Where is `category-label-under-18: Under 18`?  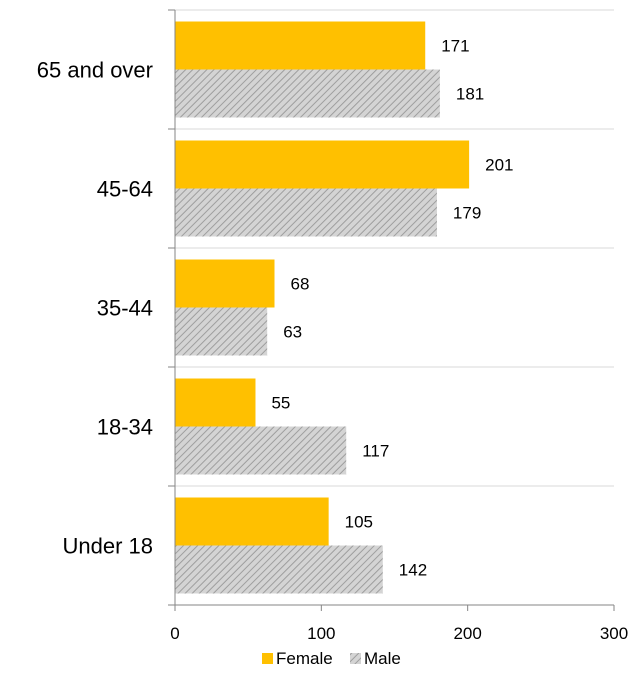 category-label-under-18: Under 18 is located at coordinates (107, 546).